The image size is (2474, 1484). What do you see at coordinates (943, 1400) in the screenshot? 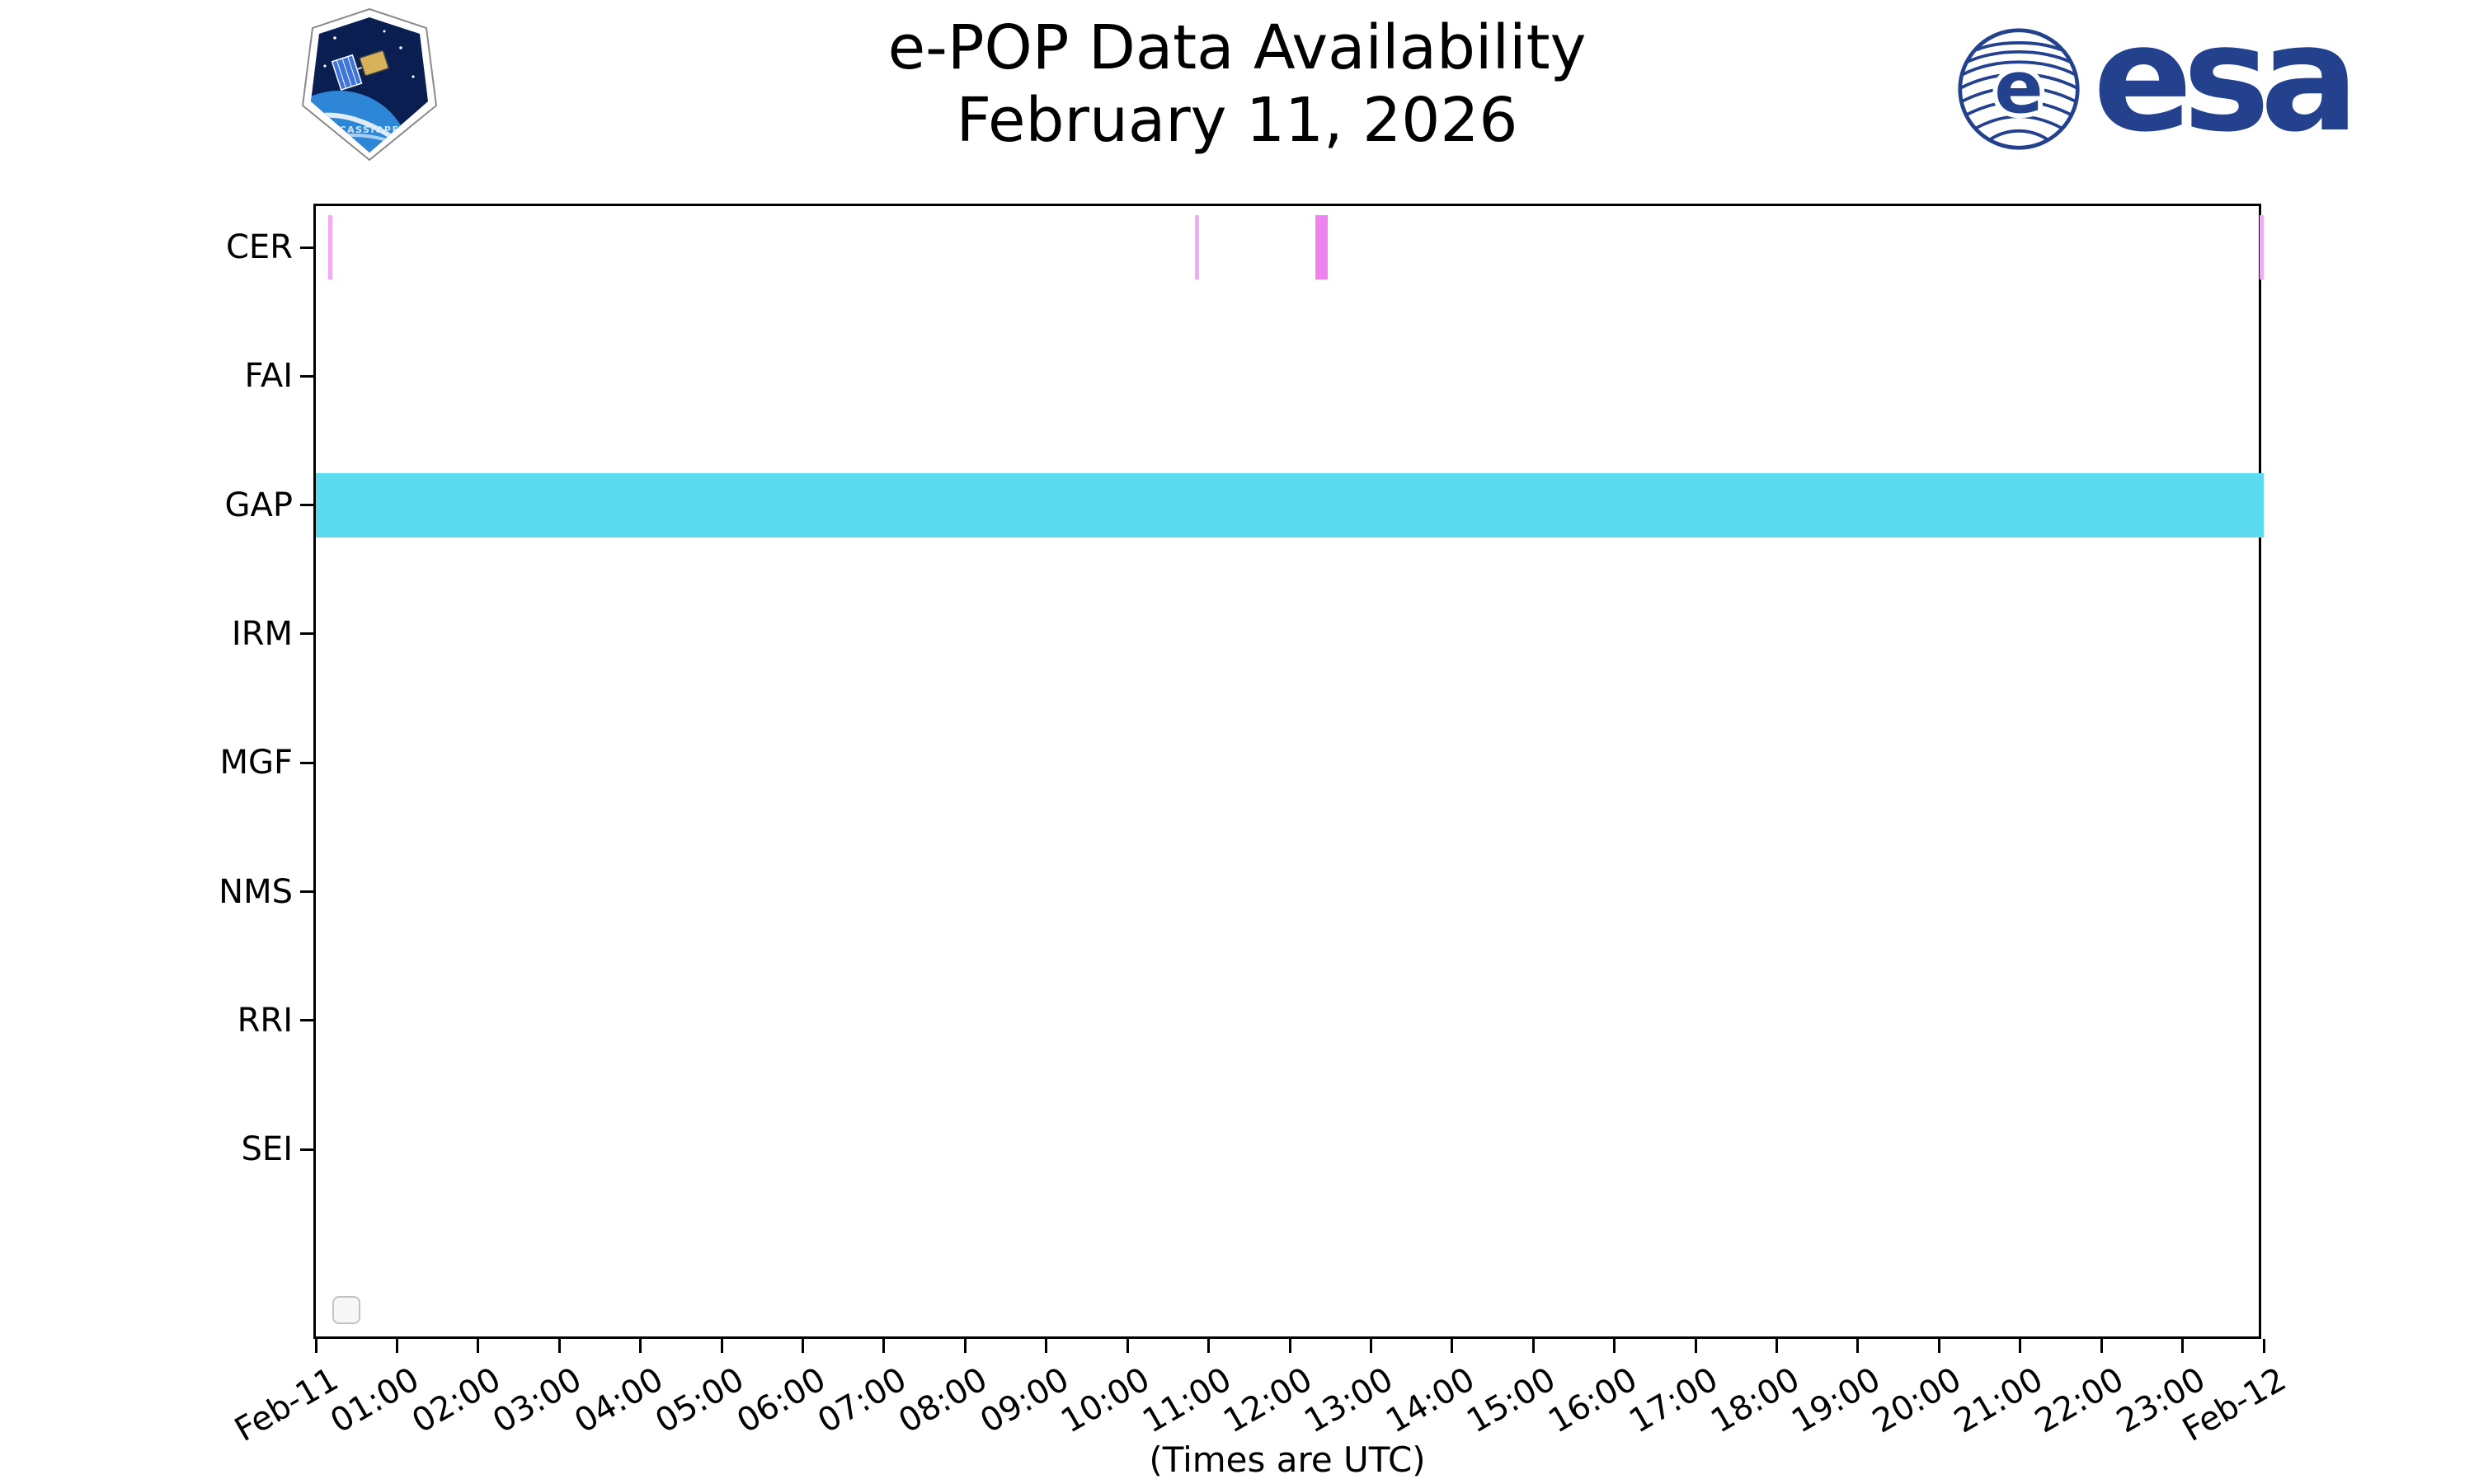
I see `x-axis-tick-label-text: 08:00` at bounding box center [943, 1400].